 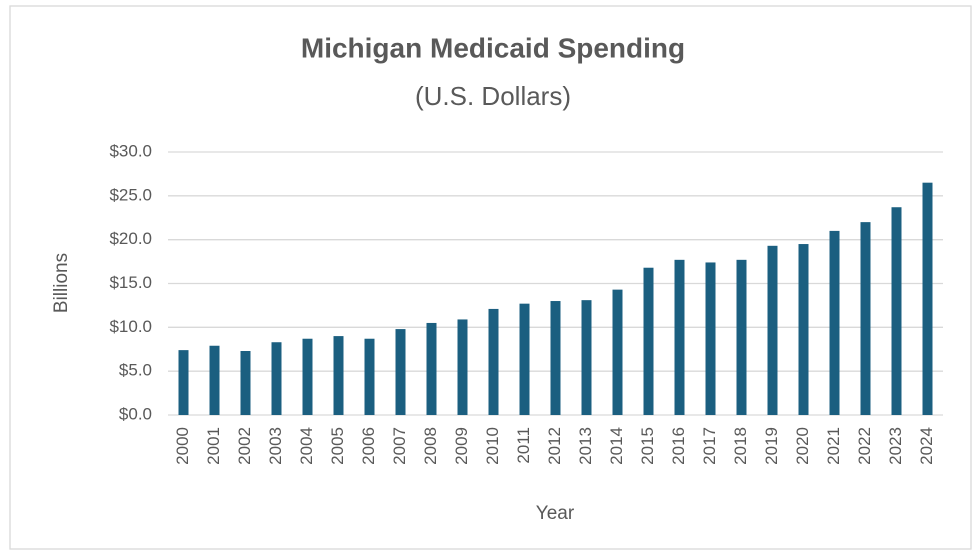 I want to click on y-tick-label: $10.0, so click(x=130, y=326).